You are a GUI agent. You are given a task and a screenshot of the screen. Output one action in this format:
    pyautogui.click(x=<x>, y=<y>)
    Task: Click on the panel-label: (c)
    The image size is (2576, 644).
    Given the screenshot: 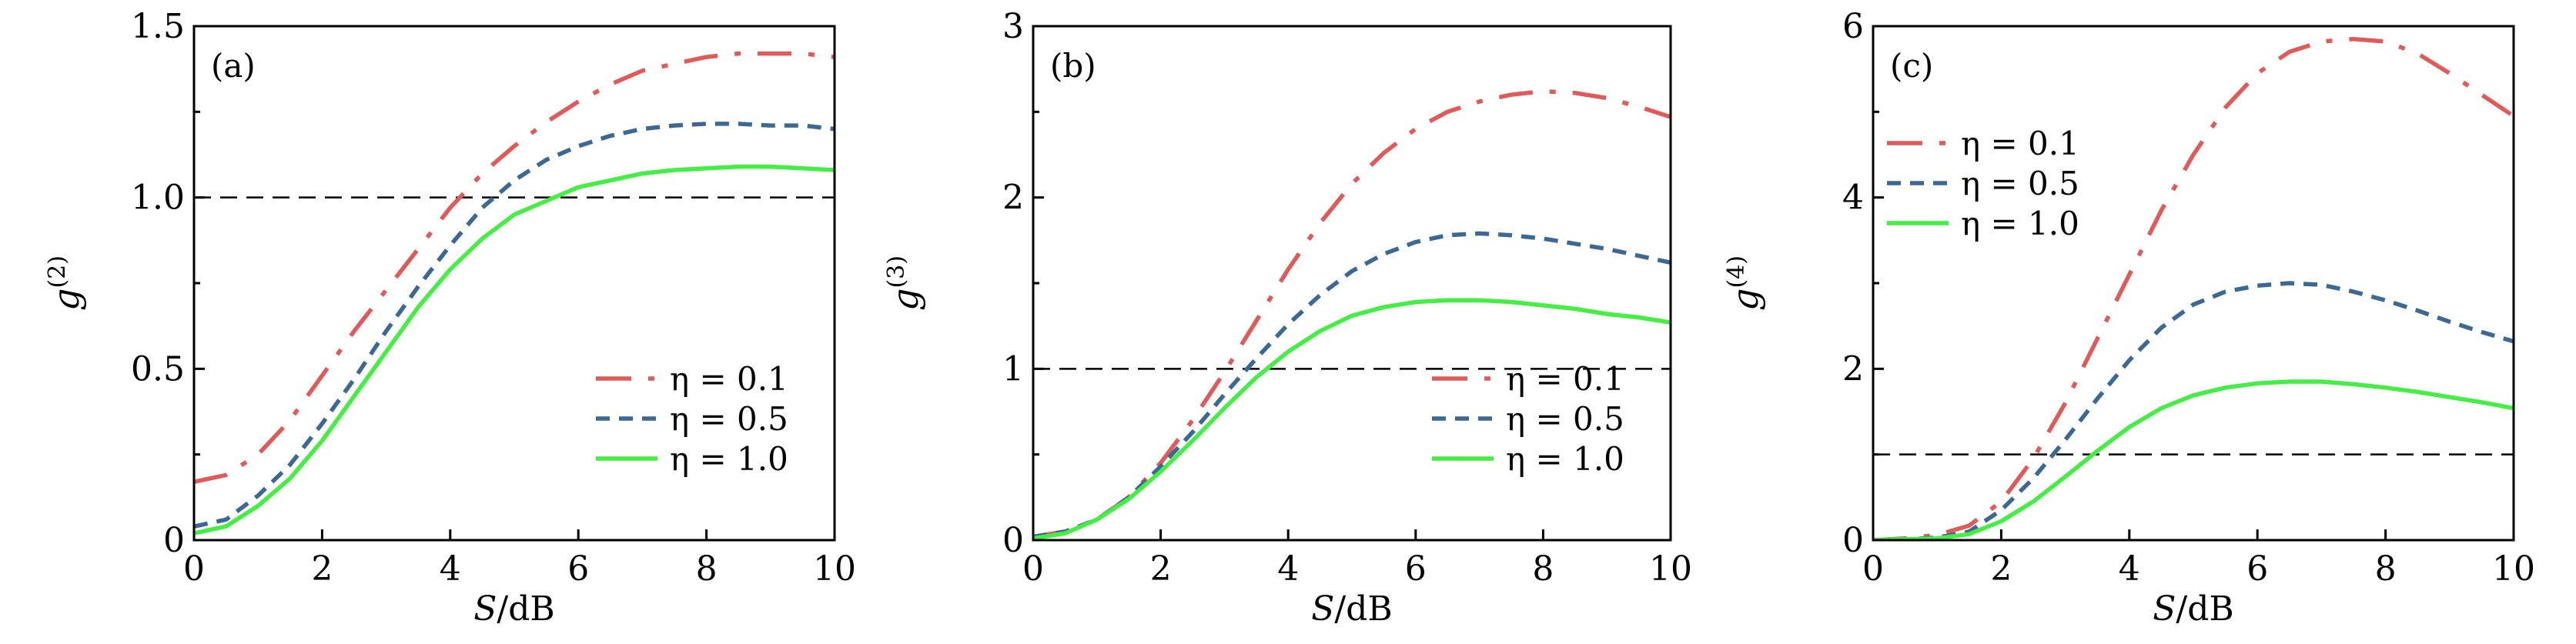 What is the action you would take?
    pyautogui.click(x=1912, y=66)
    